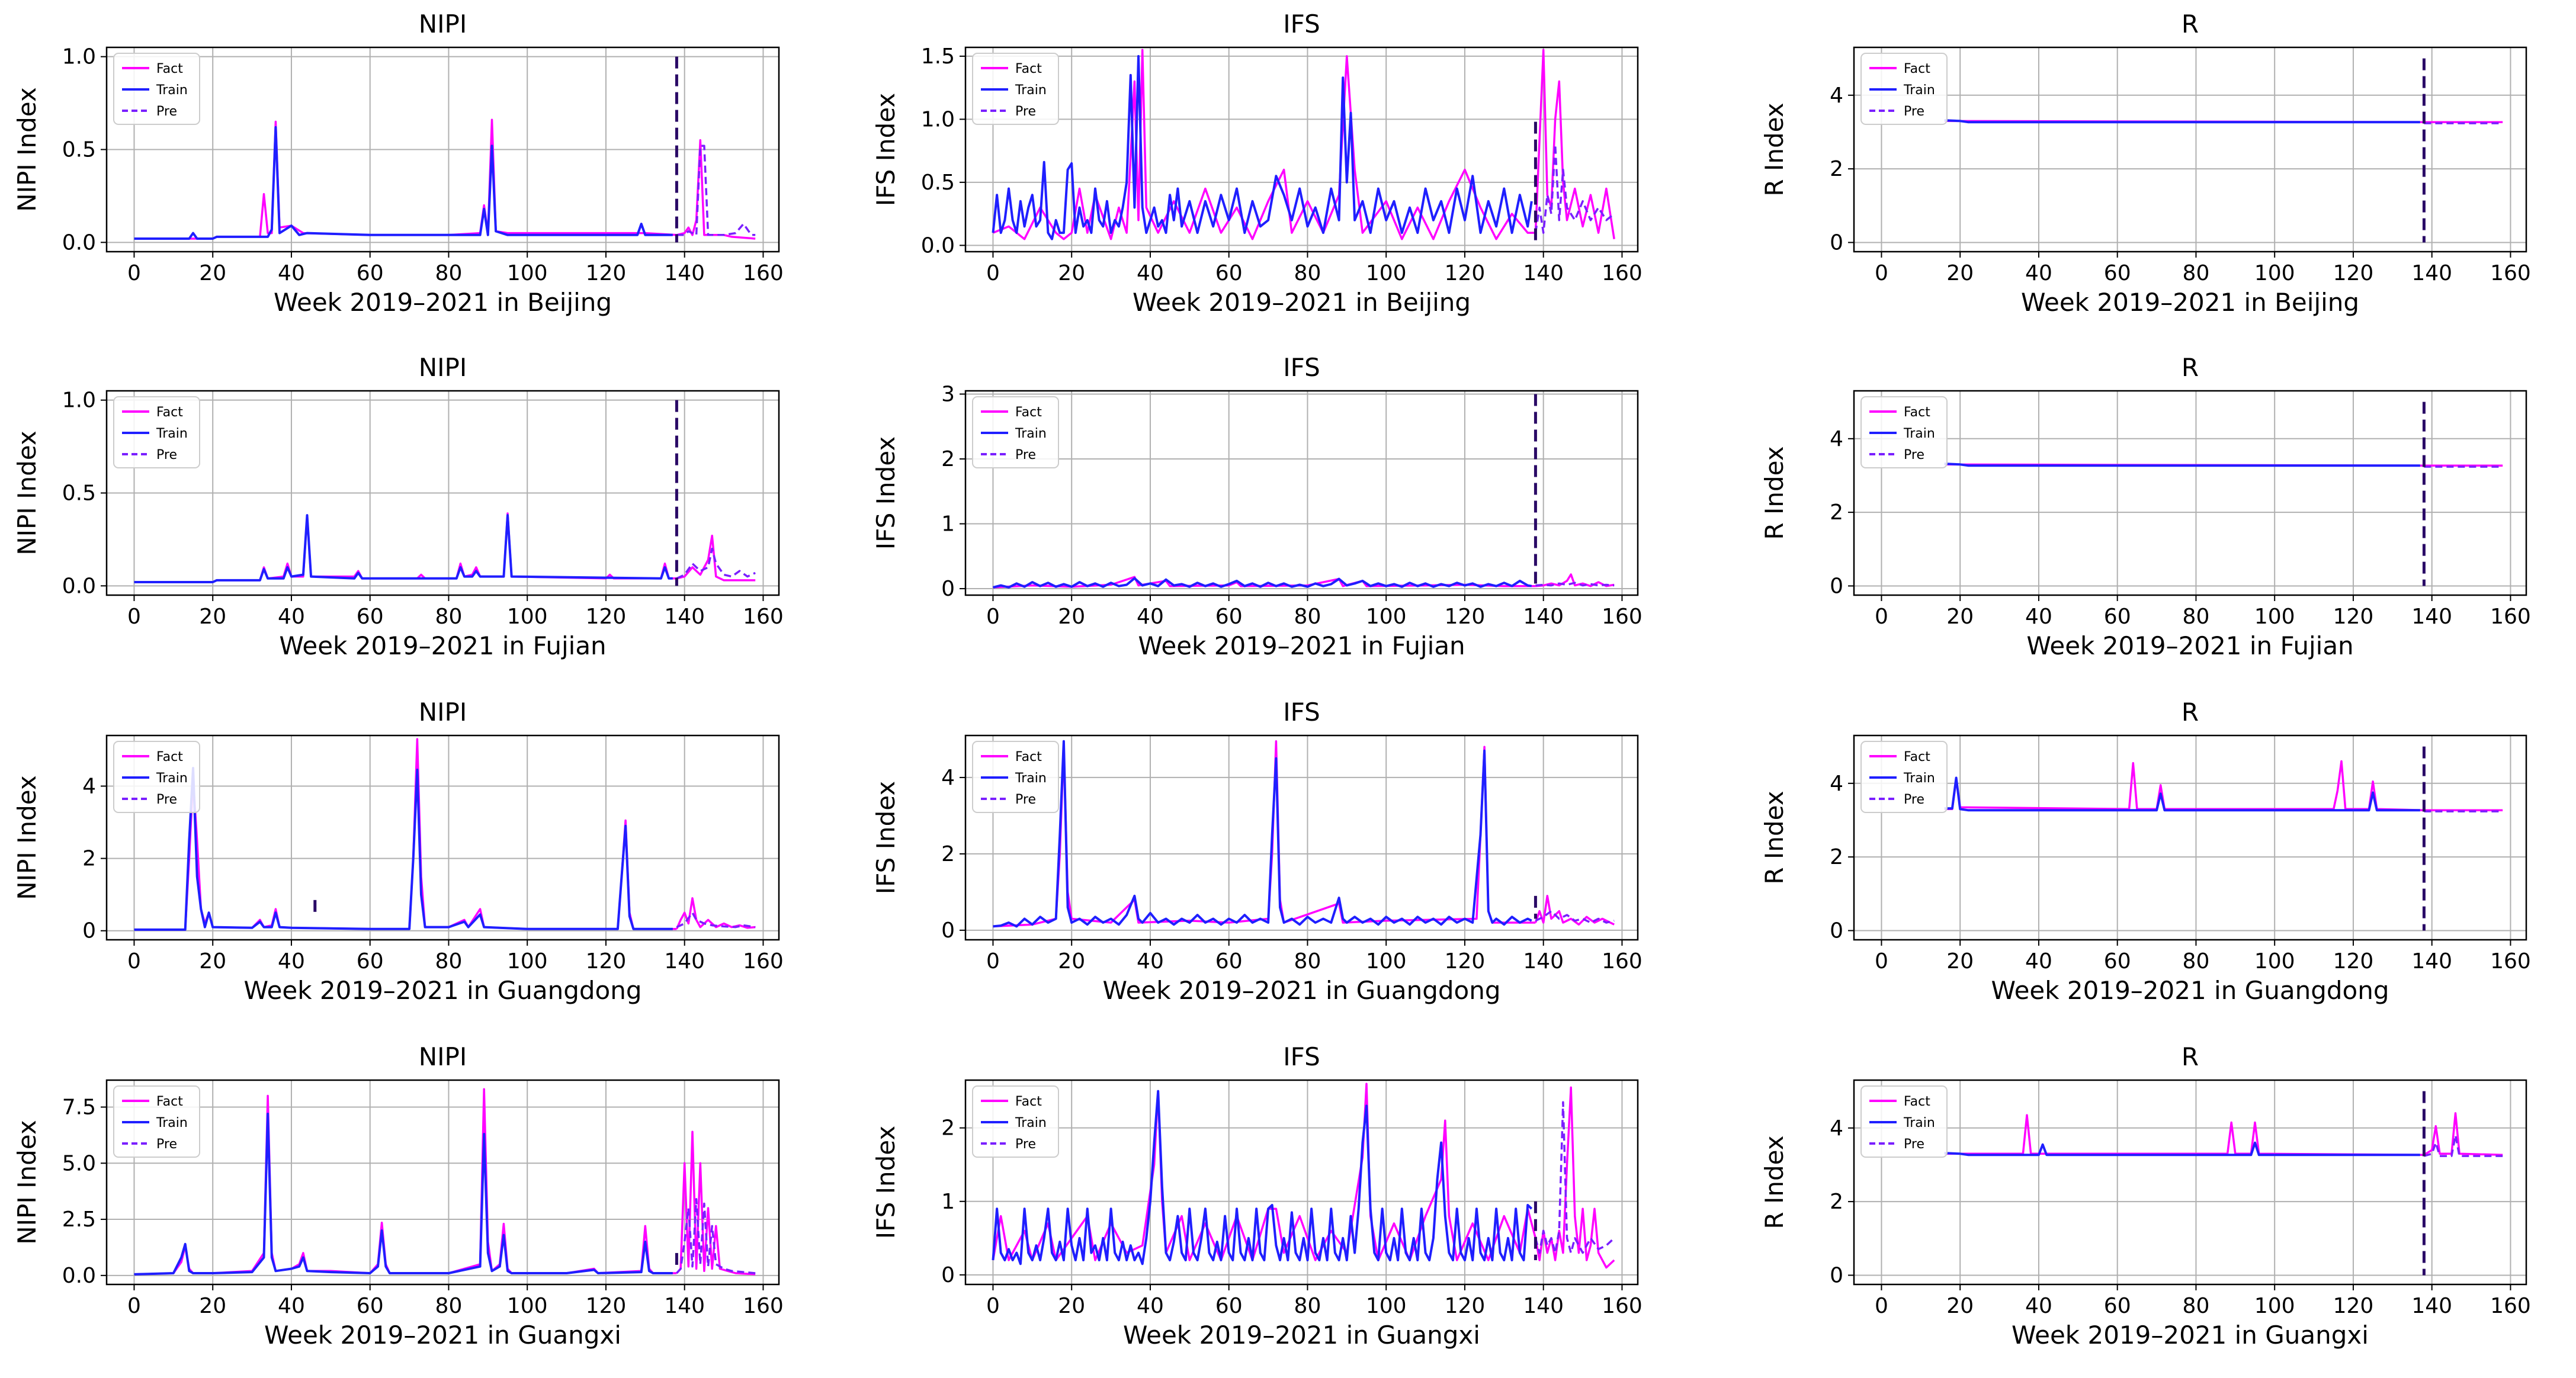 This screenshot has width=2576, height=1378. Describe the element at coordinates (948, 1202) in the screenshot. I see `y-tick-label: 1` at that location.